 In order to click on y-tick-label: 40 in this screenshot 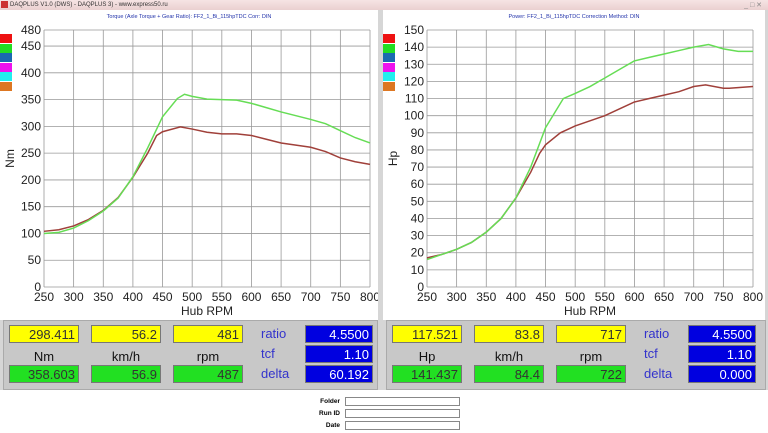, I will do `click(418, 218)`.